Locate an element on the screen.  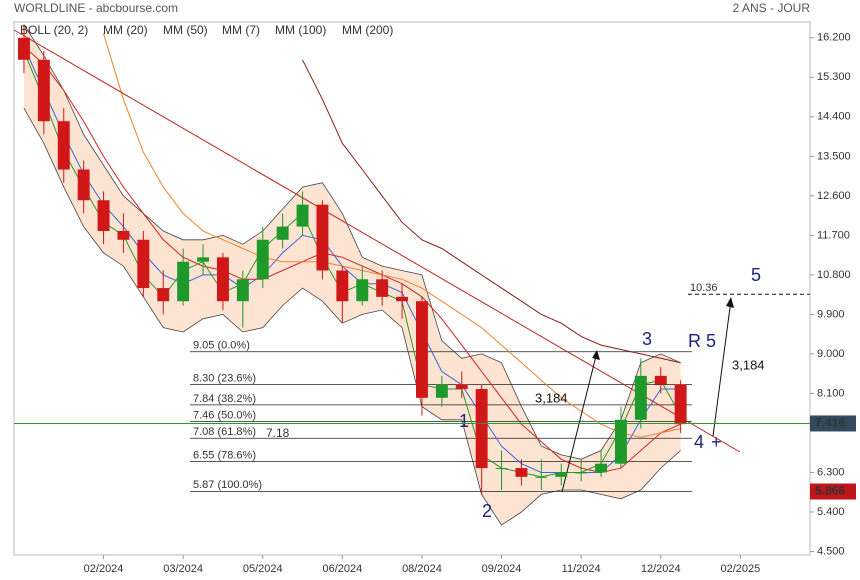
y-tick-label: 4.500 is located at coordinates (831, 551).